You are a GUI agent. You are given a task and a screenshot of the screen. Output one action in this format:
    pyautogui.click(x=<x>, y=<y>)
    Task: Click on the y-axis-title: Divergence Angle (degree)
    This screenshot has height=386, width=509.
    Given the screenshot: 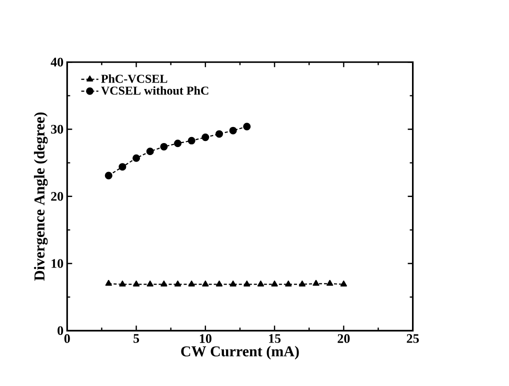 What is the action you would take?
    pyautogui.click(x=41, y=196)
    